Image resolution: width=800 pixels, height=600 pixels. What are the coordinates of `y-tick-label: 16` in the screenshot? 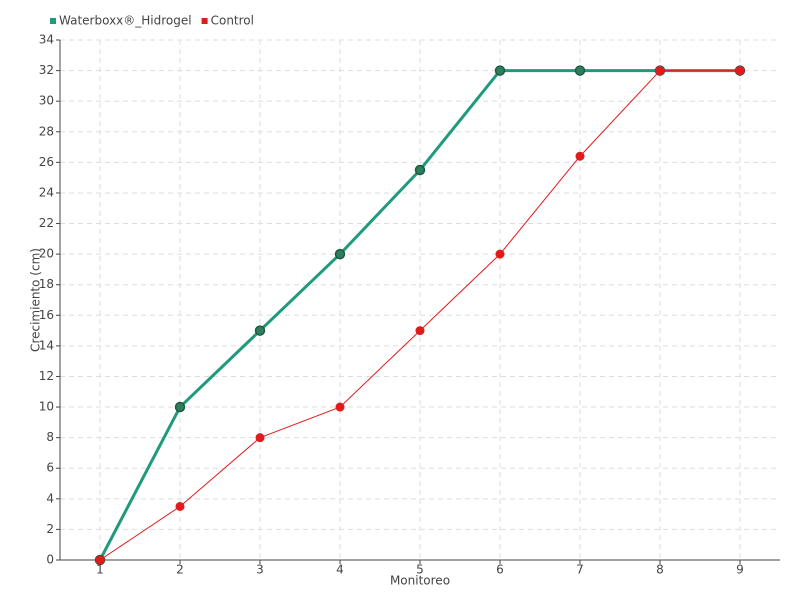 It's located at (46, 315).